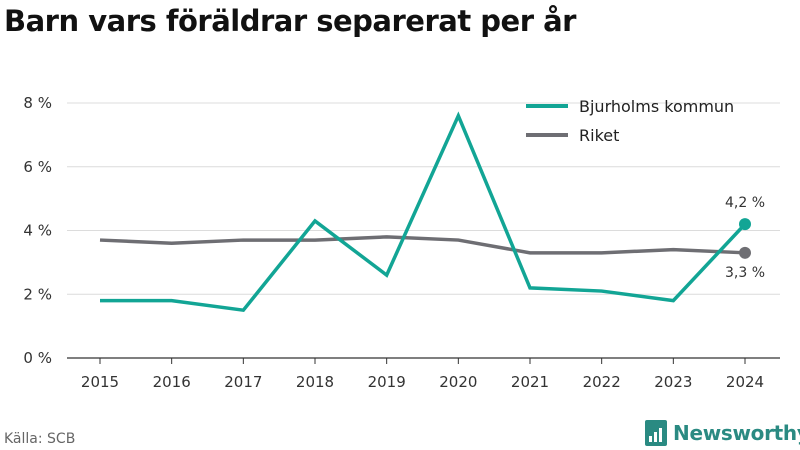 The image size is (800, 450). I want to click on x-tick-label: 2017, so click(243, 382).